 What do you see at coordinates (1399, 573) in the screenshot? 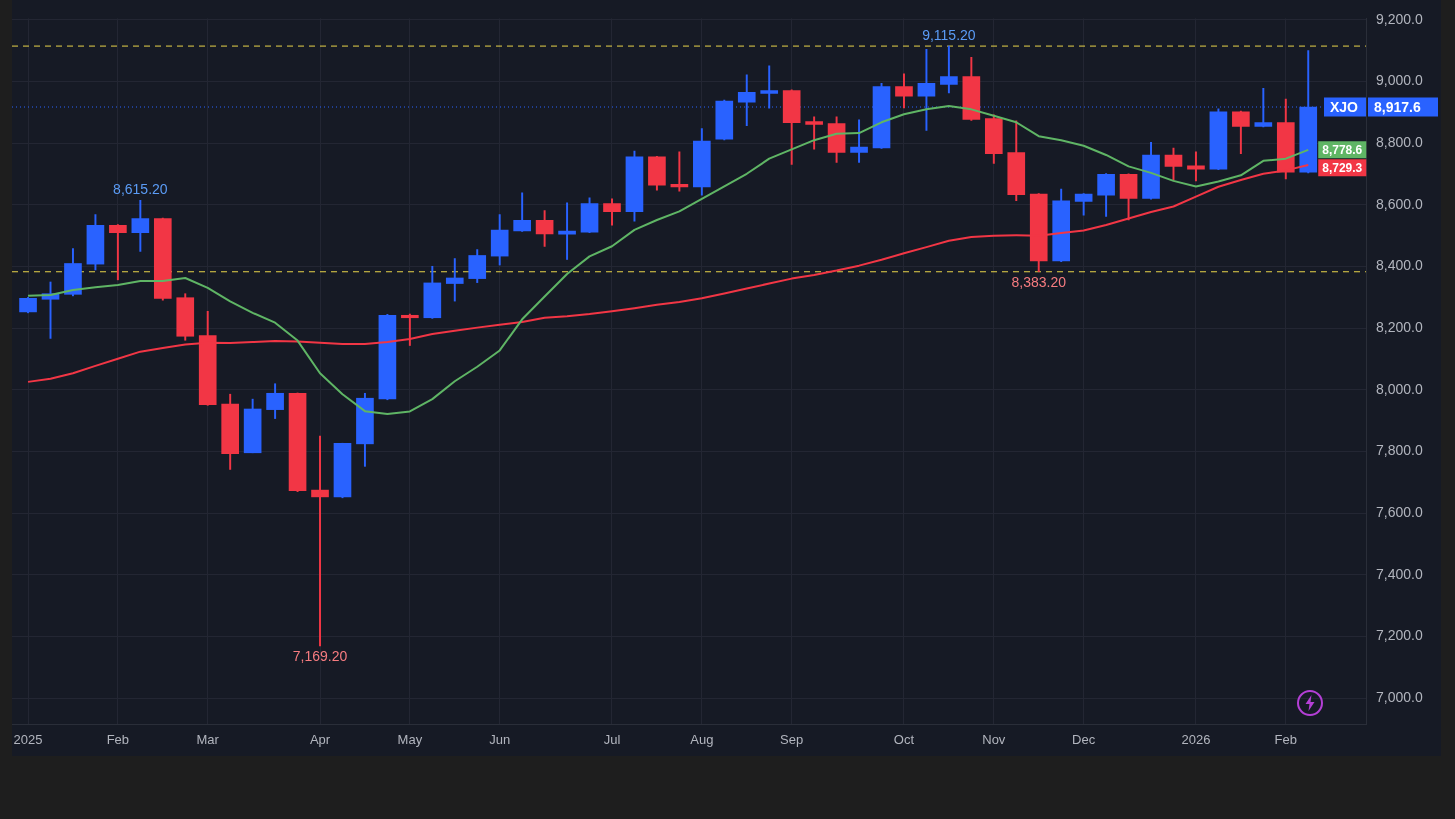
I see `y-tick-label: 7,400.0` at bounding box center [1399, 573].